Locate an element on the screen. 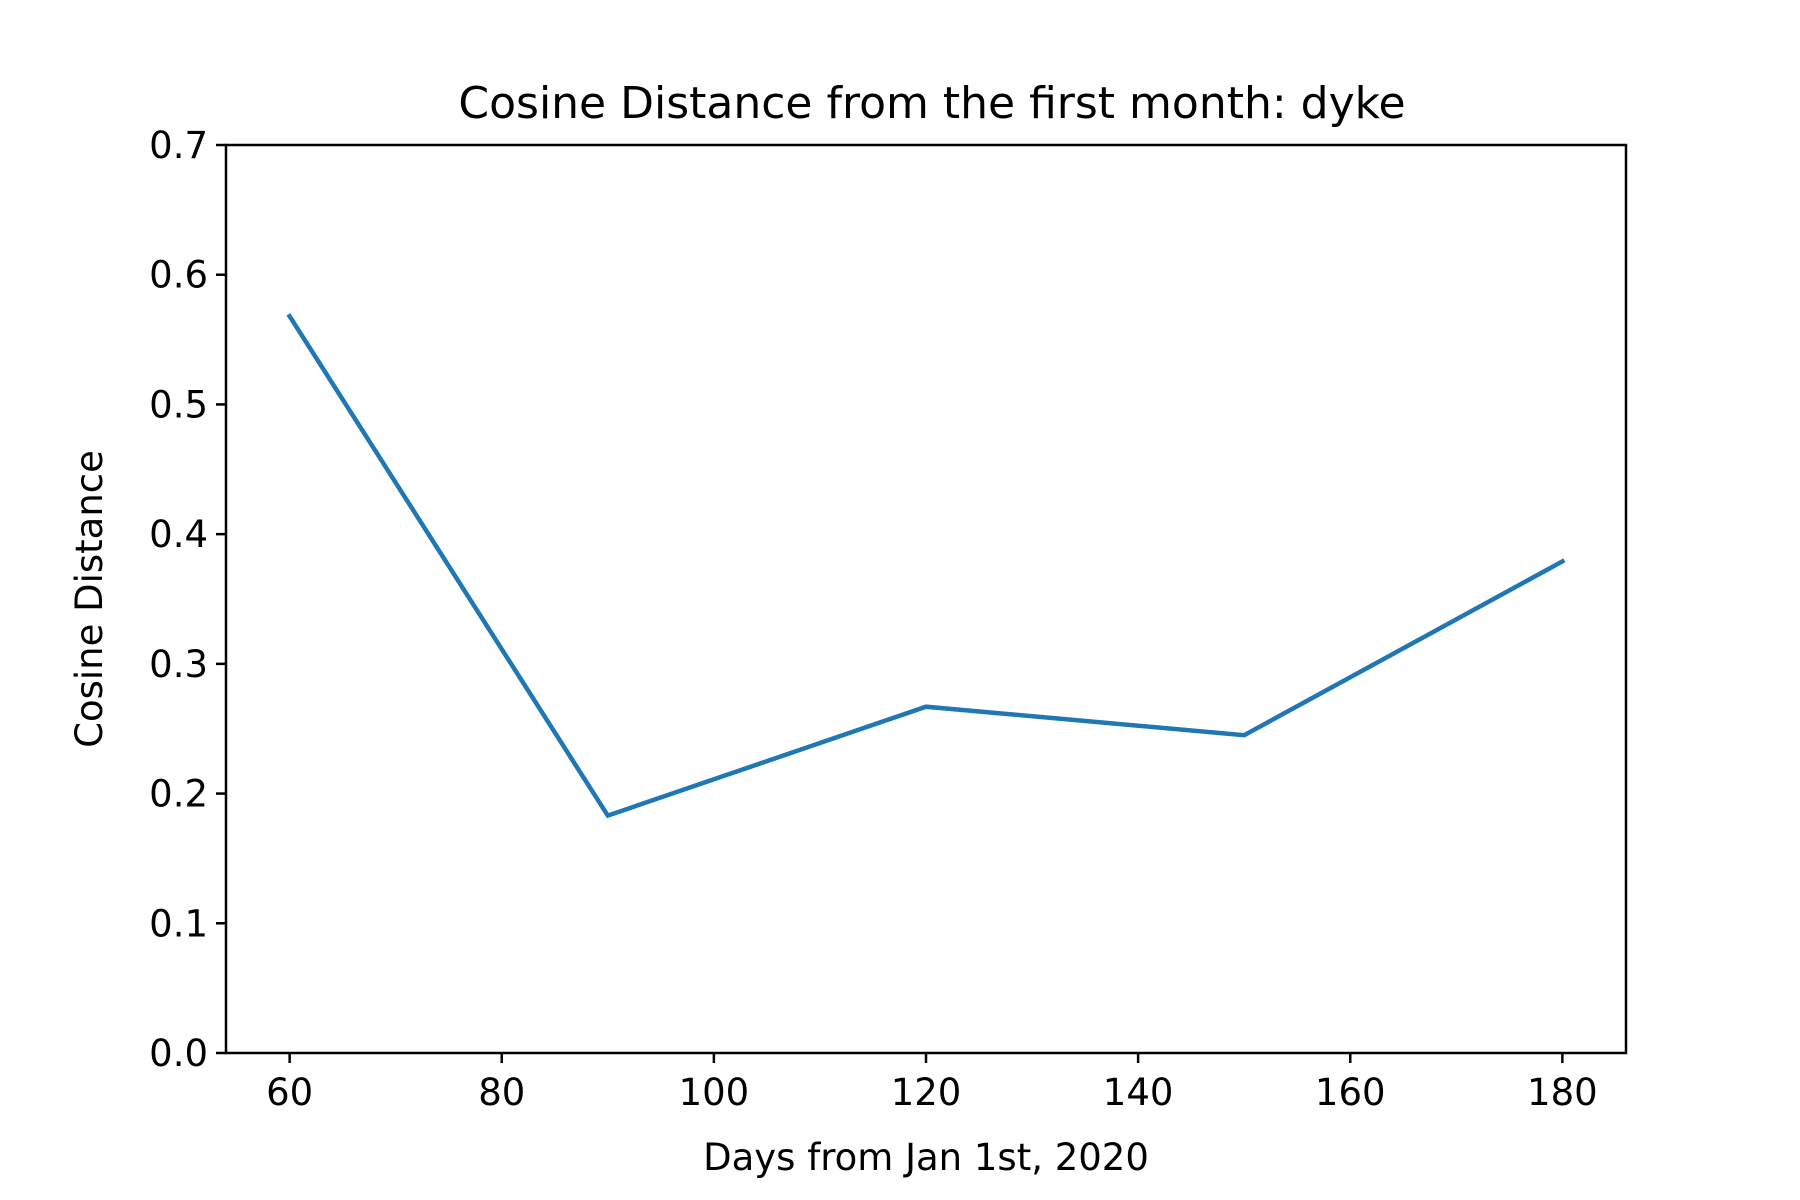  x-axis: 60 80 100 120 140 160 180 is located at coordinates (932, 1083).